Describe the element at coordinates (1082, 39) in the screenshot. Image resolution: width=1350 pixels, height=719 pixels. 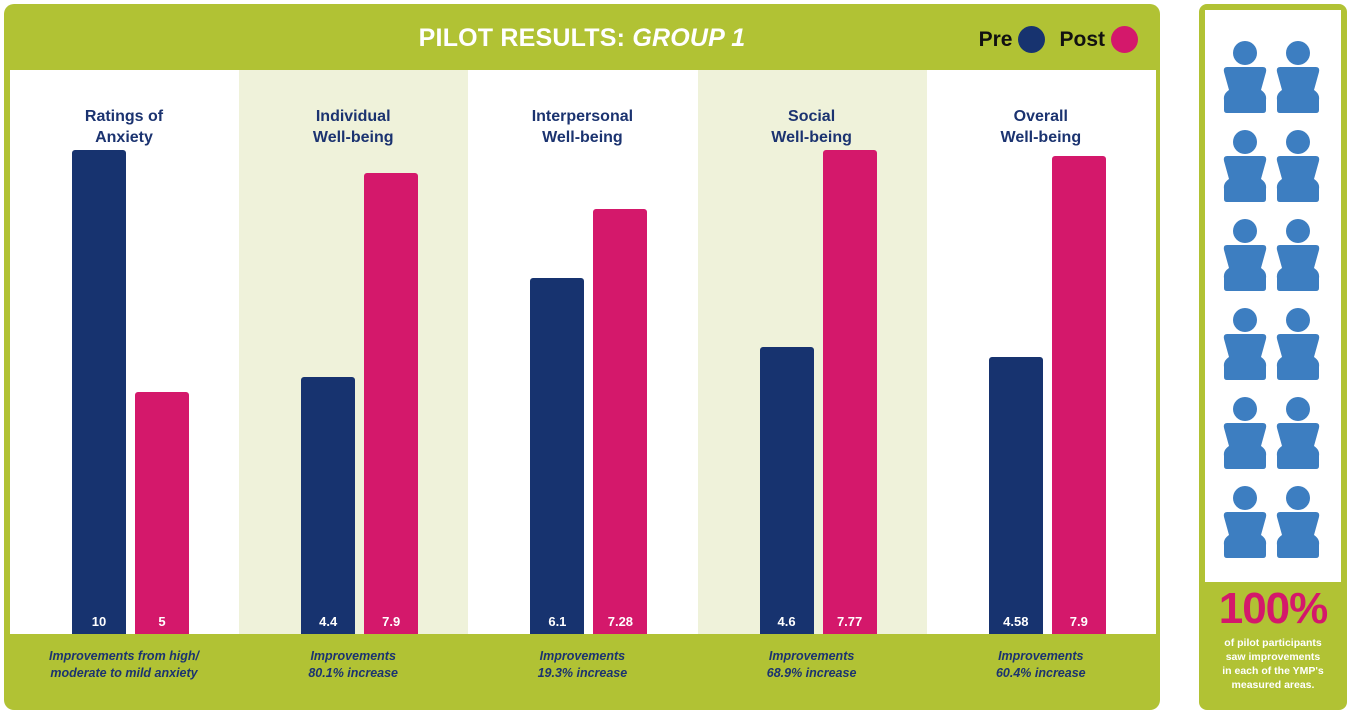
I see `legend-label-post: Post` at that location.